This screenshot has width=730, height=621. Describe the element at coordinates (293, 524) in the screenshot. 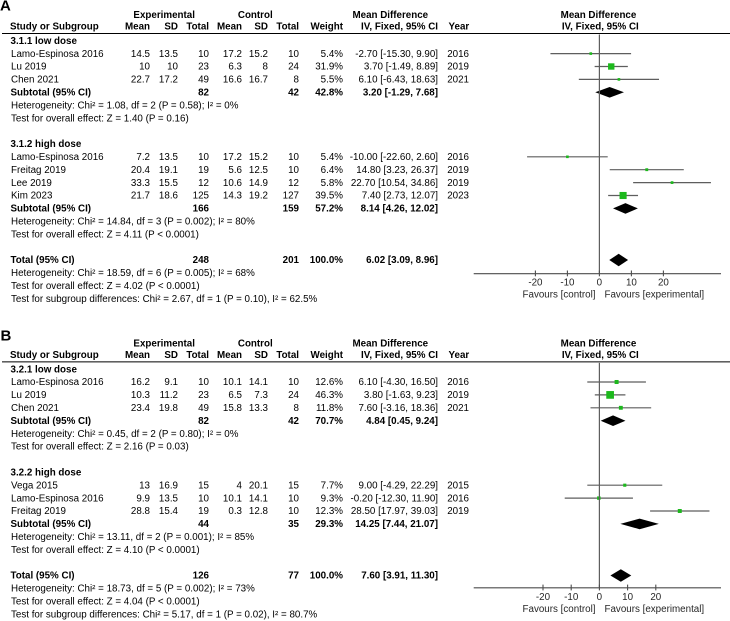

I see `svg-text: 35` at that location.